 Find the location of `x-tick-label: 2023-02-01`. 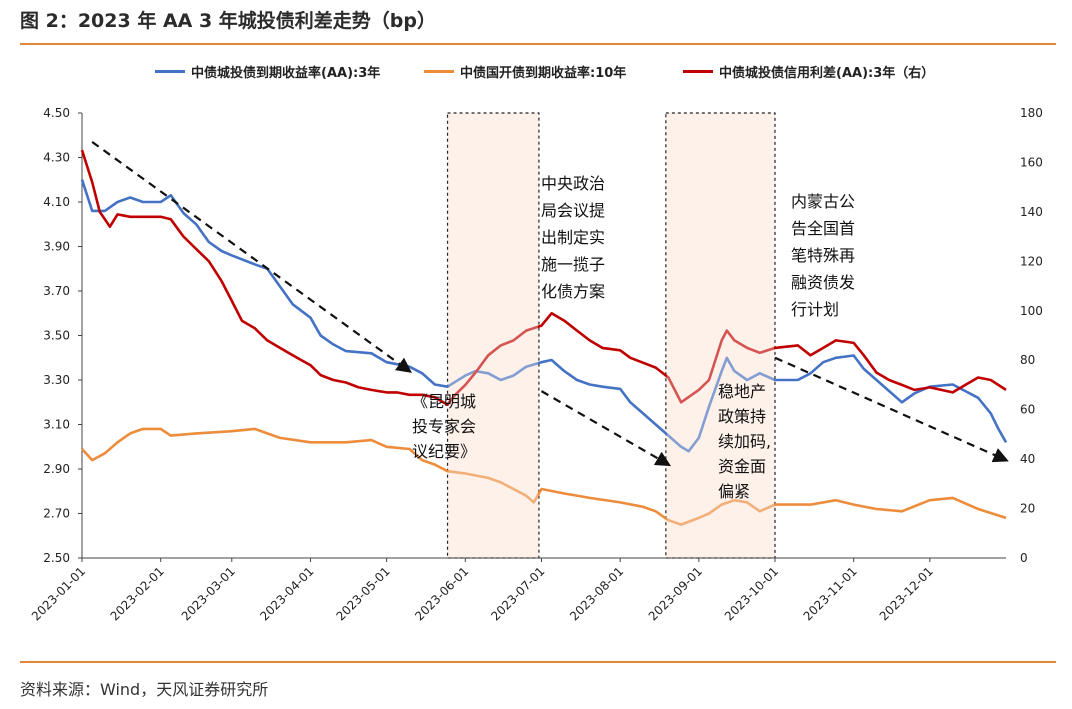

x-tick-label: 2023-02-01 is located at coordinates (137, 593).